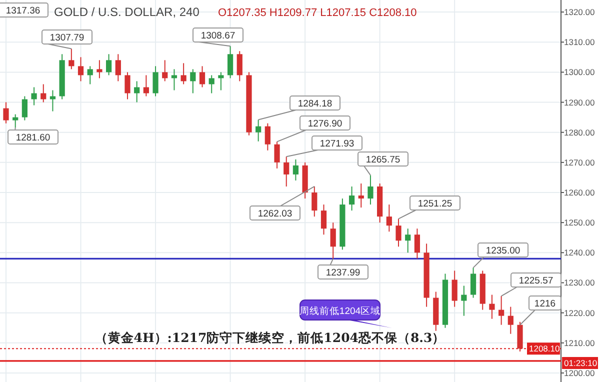 Image resolution: width=600 pixels, height=382 pixels. I want to click on annotation: 1317.36, so click(23, 11).